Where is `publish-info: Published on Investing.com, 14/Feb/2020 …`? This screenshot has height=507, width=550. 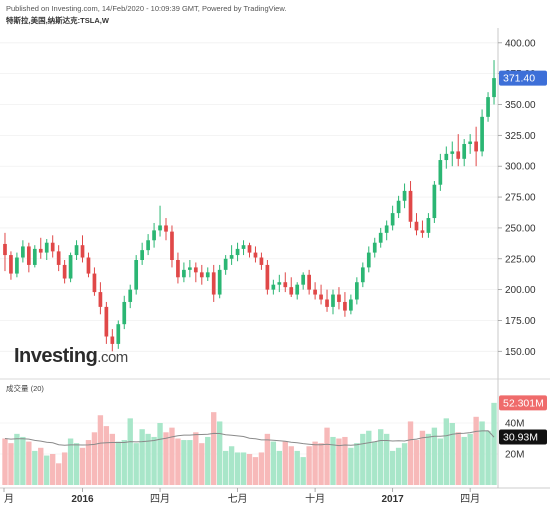 publish-info: Published on Investing.com, 14/Feb/2020 … is located at coordinates (146, 8).